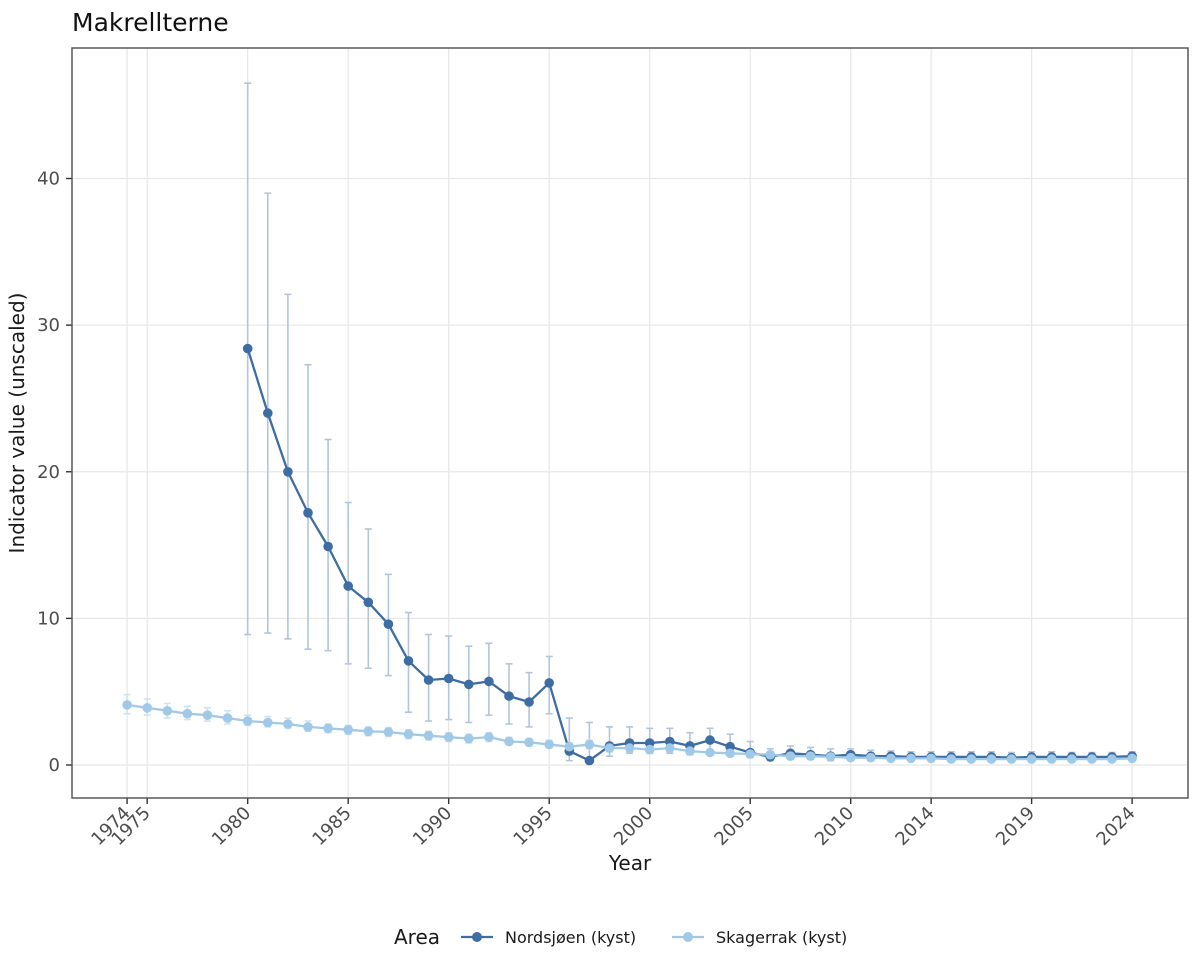 Image resolution: width=1200 pixels, height=975 pixels. I want to click on x-axis-title: Year, so click(630, 863).